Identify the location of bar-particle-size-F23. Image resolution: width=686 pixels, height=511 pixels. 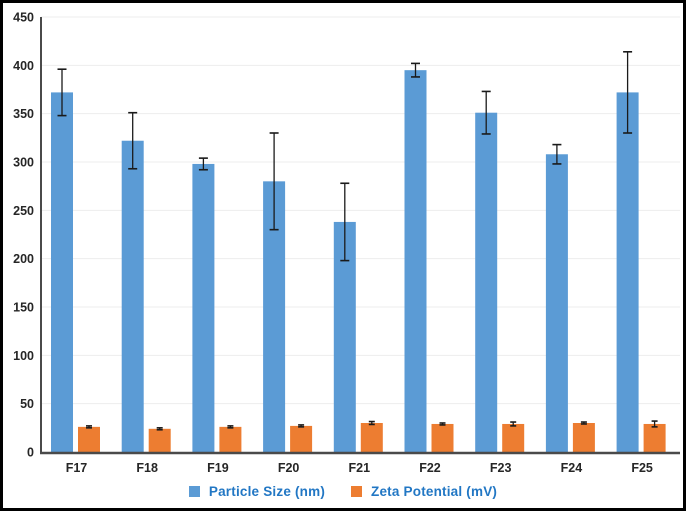
(486, 282).